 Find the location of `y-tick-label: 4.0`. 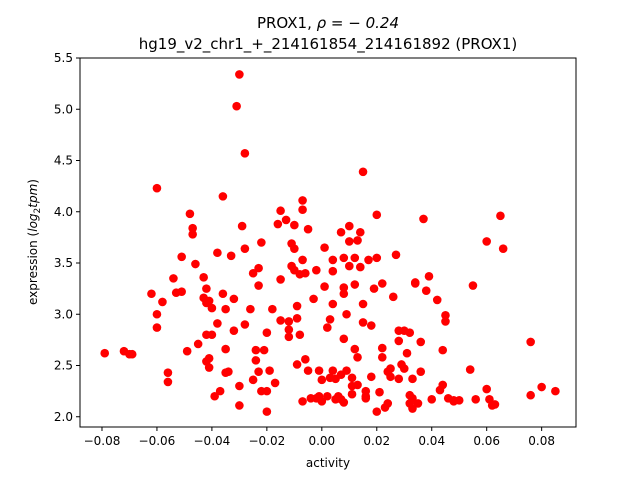

y-tick-label: 4.0 is located at coordinates (63, 212).